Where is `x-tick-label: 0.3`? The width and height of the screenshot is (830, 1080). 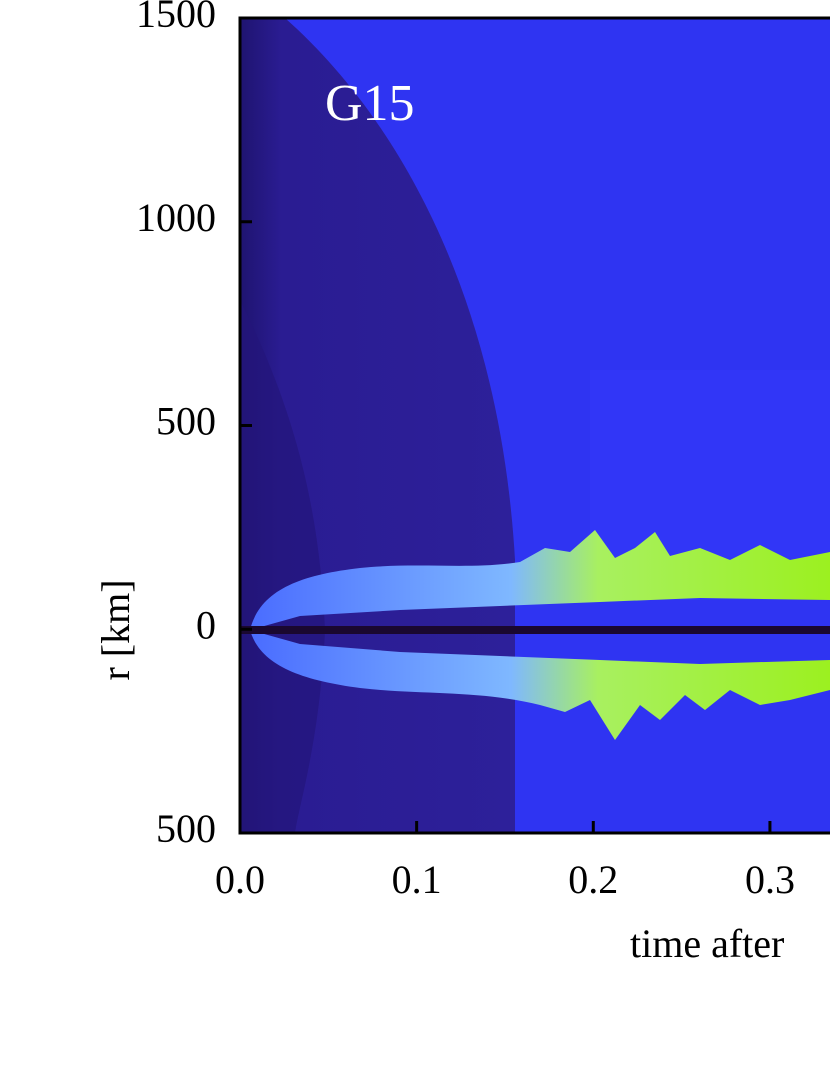 x-tick-label: 0.3 is located at coordinates (770, 879).